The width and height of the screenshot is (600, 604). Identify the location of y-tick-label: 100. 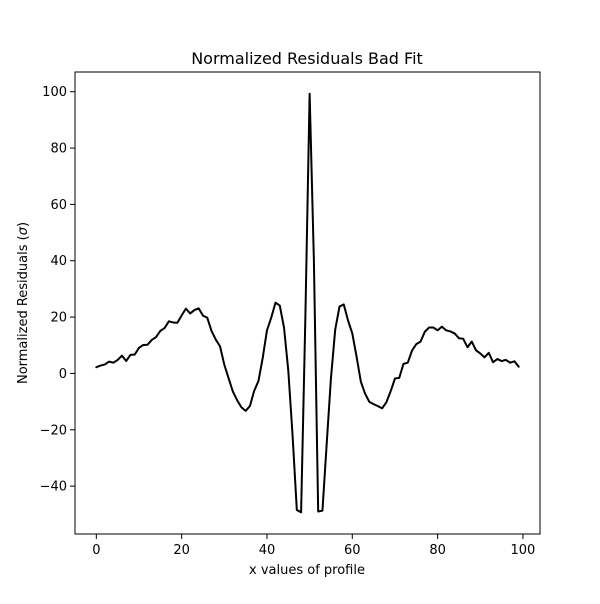
(54, 92).